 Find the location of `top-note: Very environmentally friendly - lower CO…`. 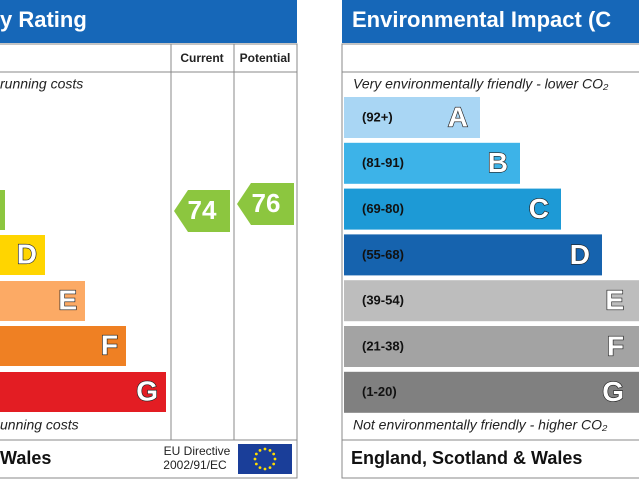

top-note: Very environmentally friendly - lower CO… is located at coordinates (481, 84).